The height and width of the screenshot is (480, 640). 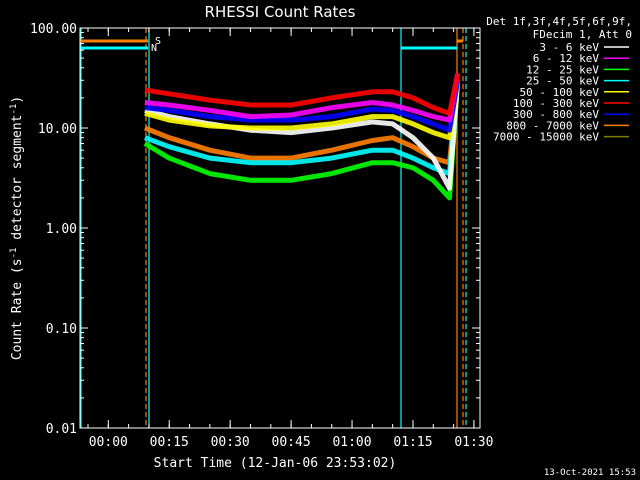 What do you see at coordinates (154, 48) in the screenshot?
I see `night-label: N` at bounding box center [154, 48].